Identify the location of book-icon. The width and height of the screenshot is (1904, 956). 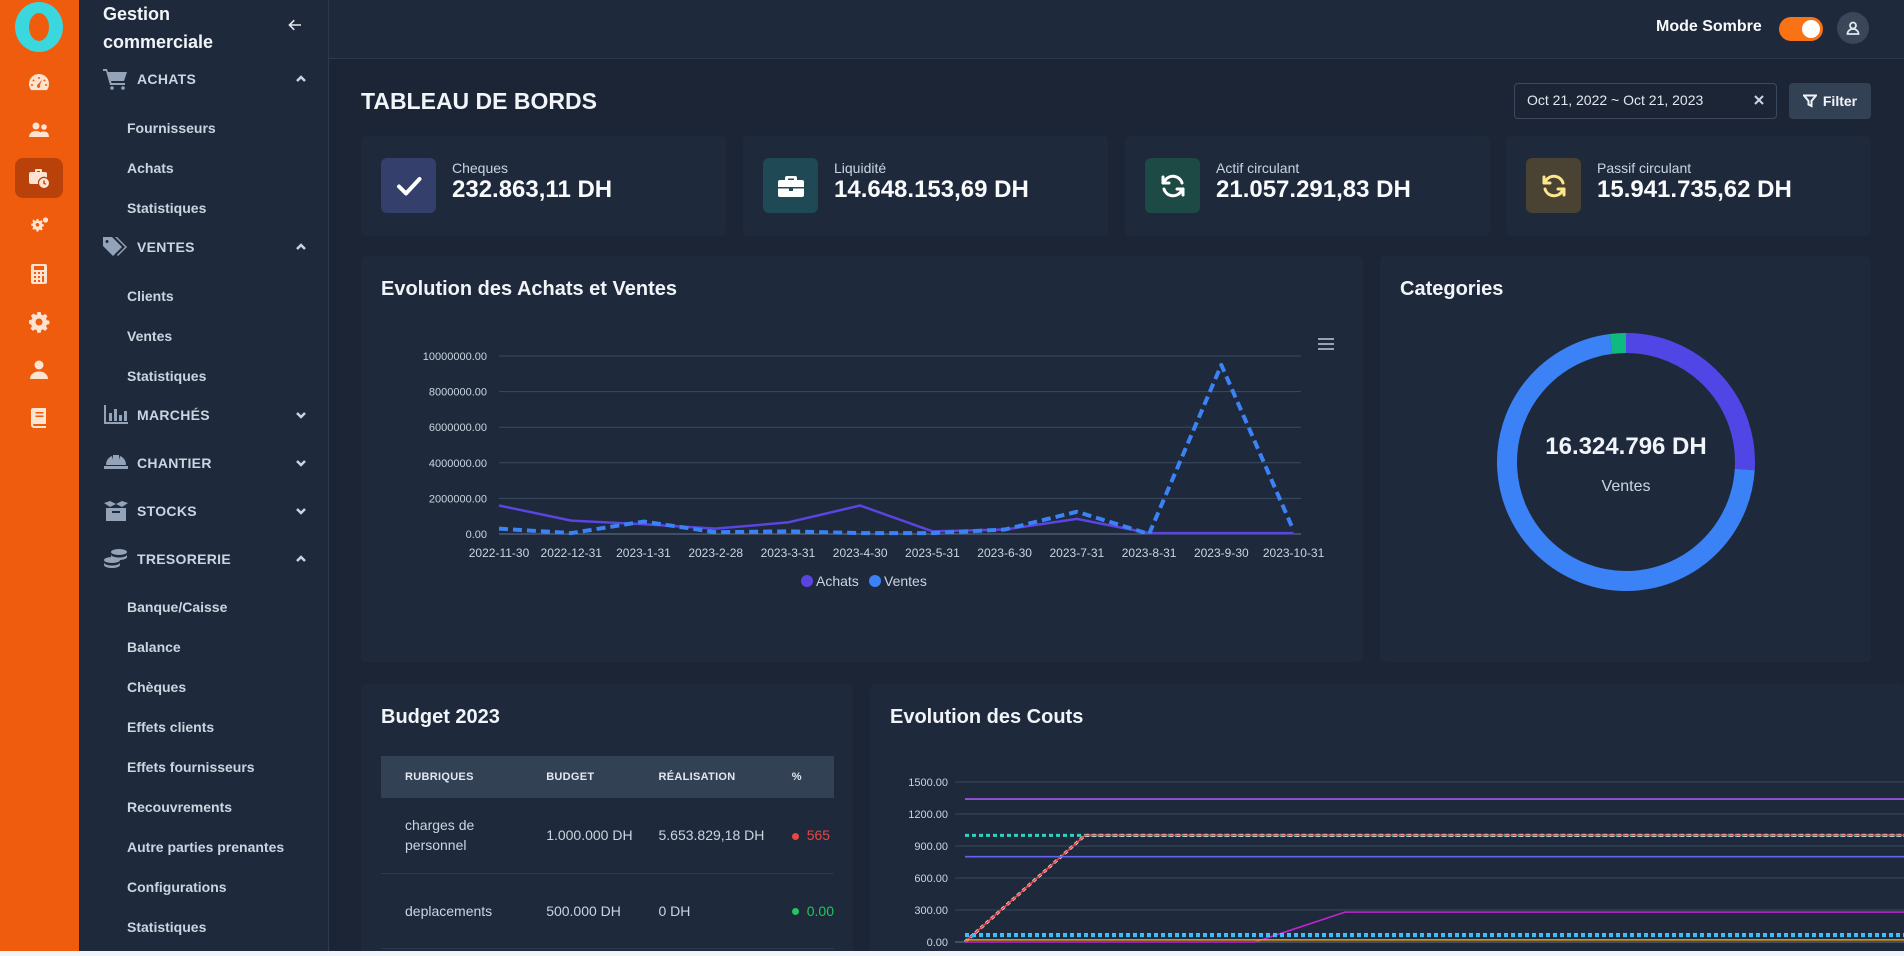
(39, 418).